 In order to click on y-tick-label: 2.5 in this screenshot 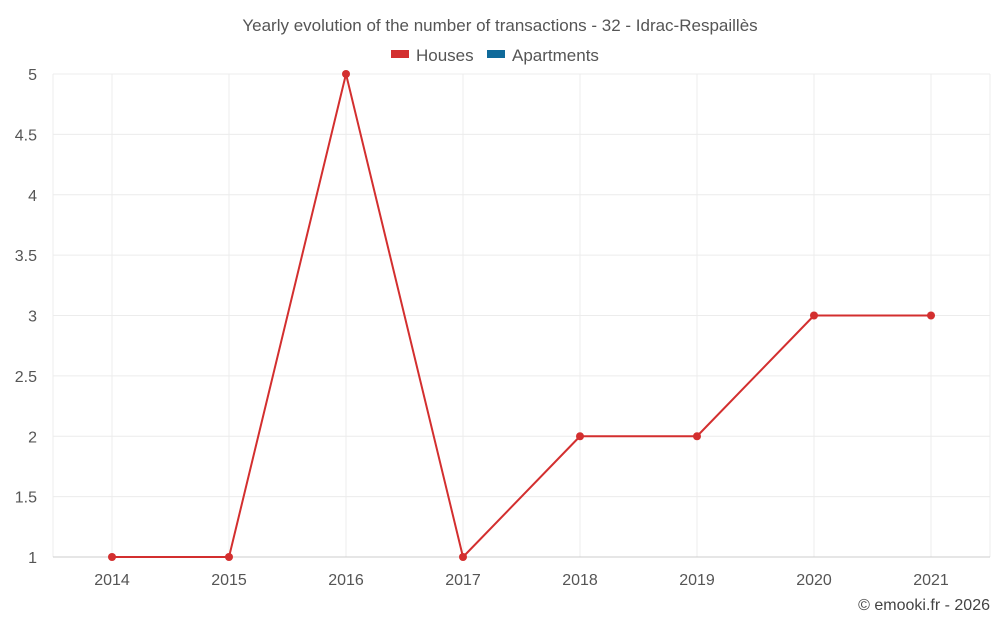, I will do `click(26, 377)`.